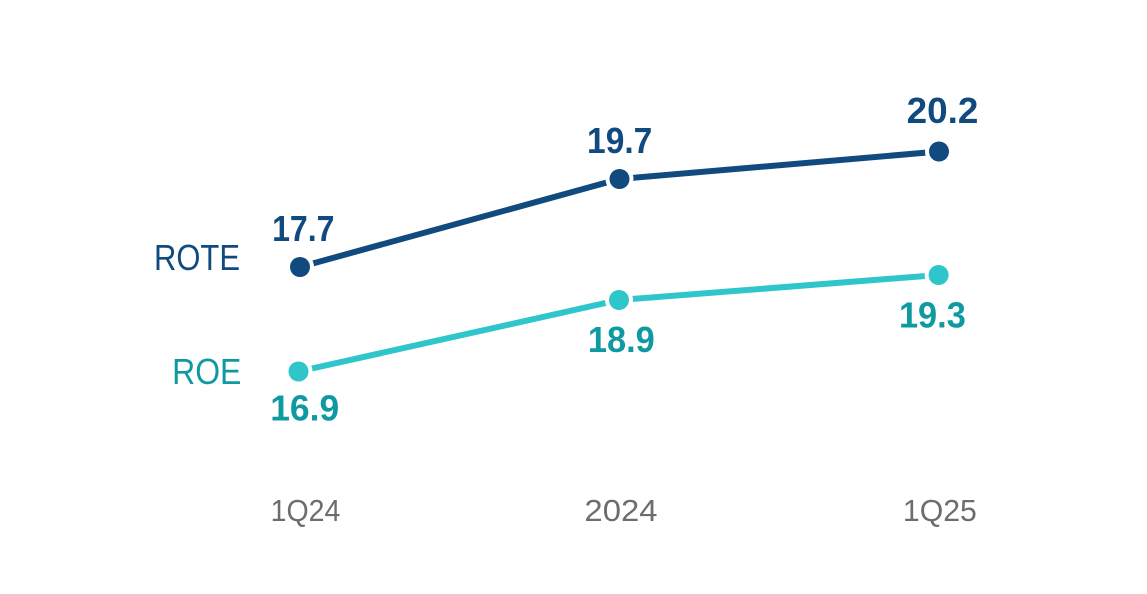 This screenshot has height=594, width=1147. What do you see at coordinates (940, 510) in the screenshot?
I see `svg-text: 1Q25` at bounding box center [940, 510].